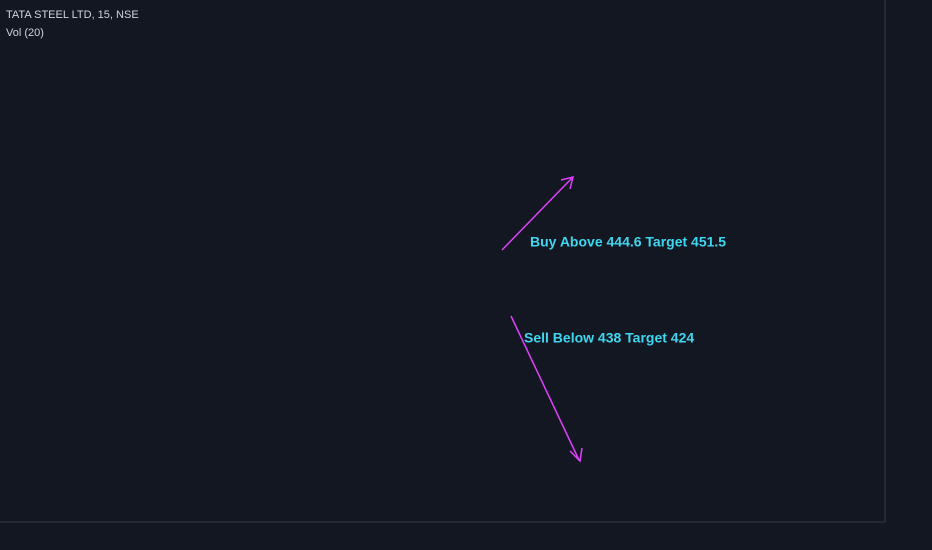 The image size is (932, 550). Describe the element at coordinates (72, 15) in the screenshot. I see `chart-title: TATA STEEL LTD, 15, NSE` at that location.